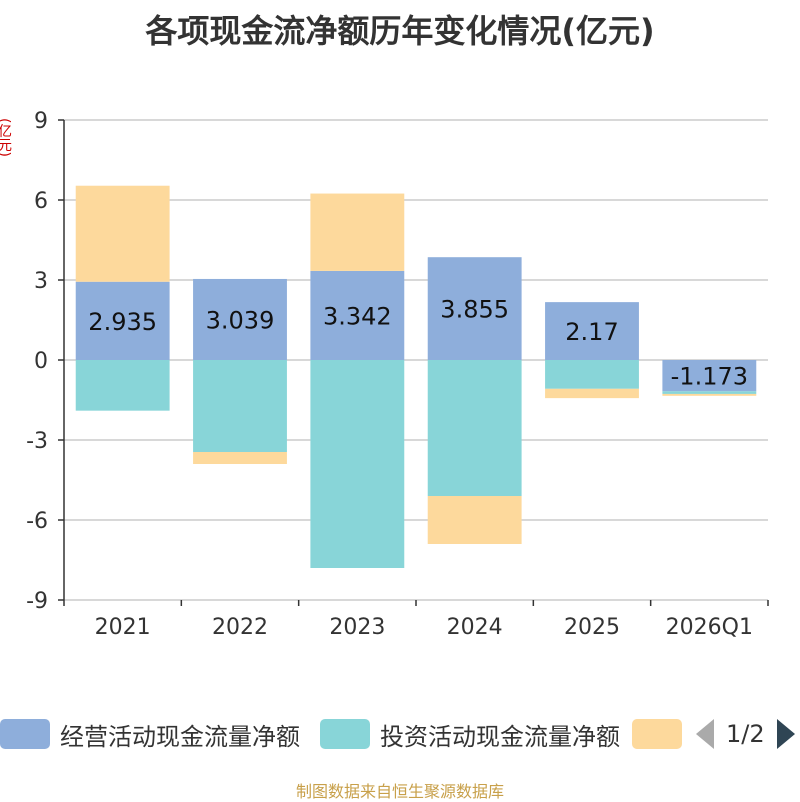 The height and width of the screenshot is (802, 800). What do you see at coordinates (240, 458) in the screenshot?
I see `bar-financing-2022` at bounding box center [240, 458].